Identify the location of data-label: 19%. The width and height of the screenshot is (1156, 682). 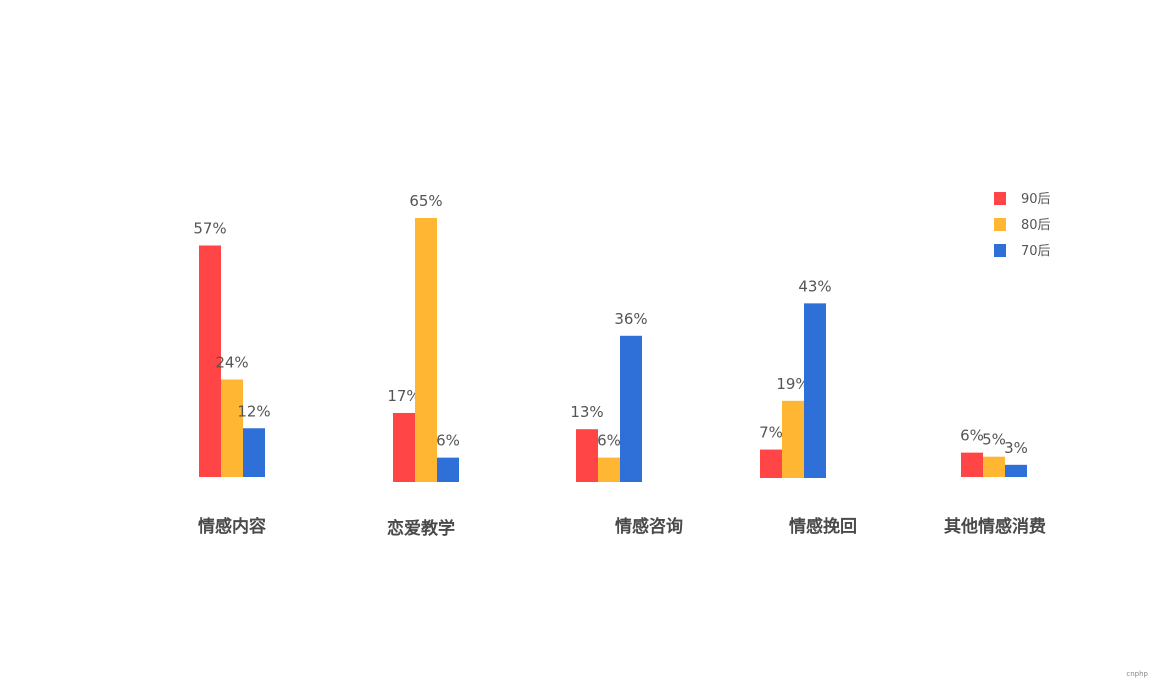
(792, 384).